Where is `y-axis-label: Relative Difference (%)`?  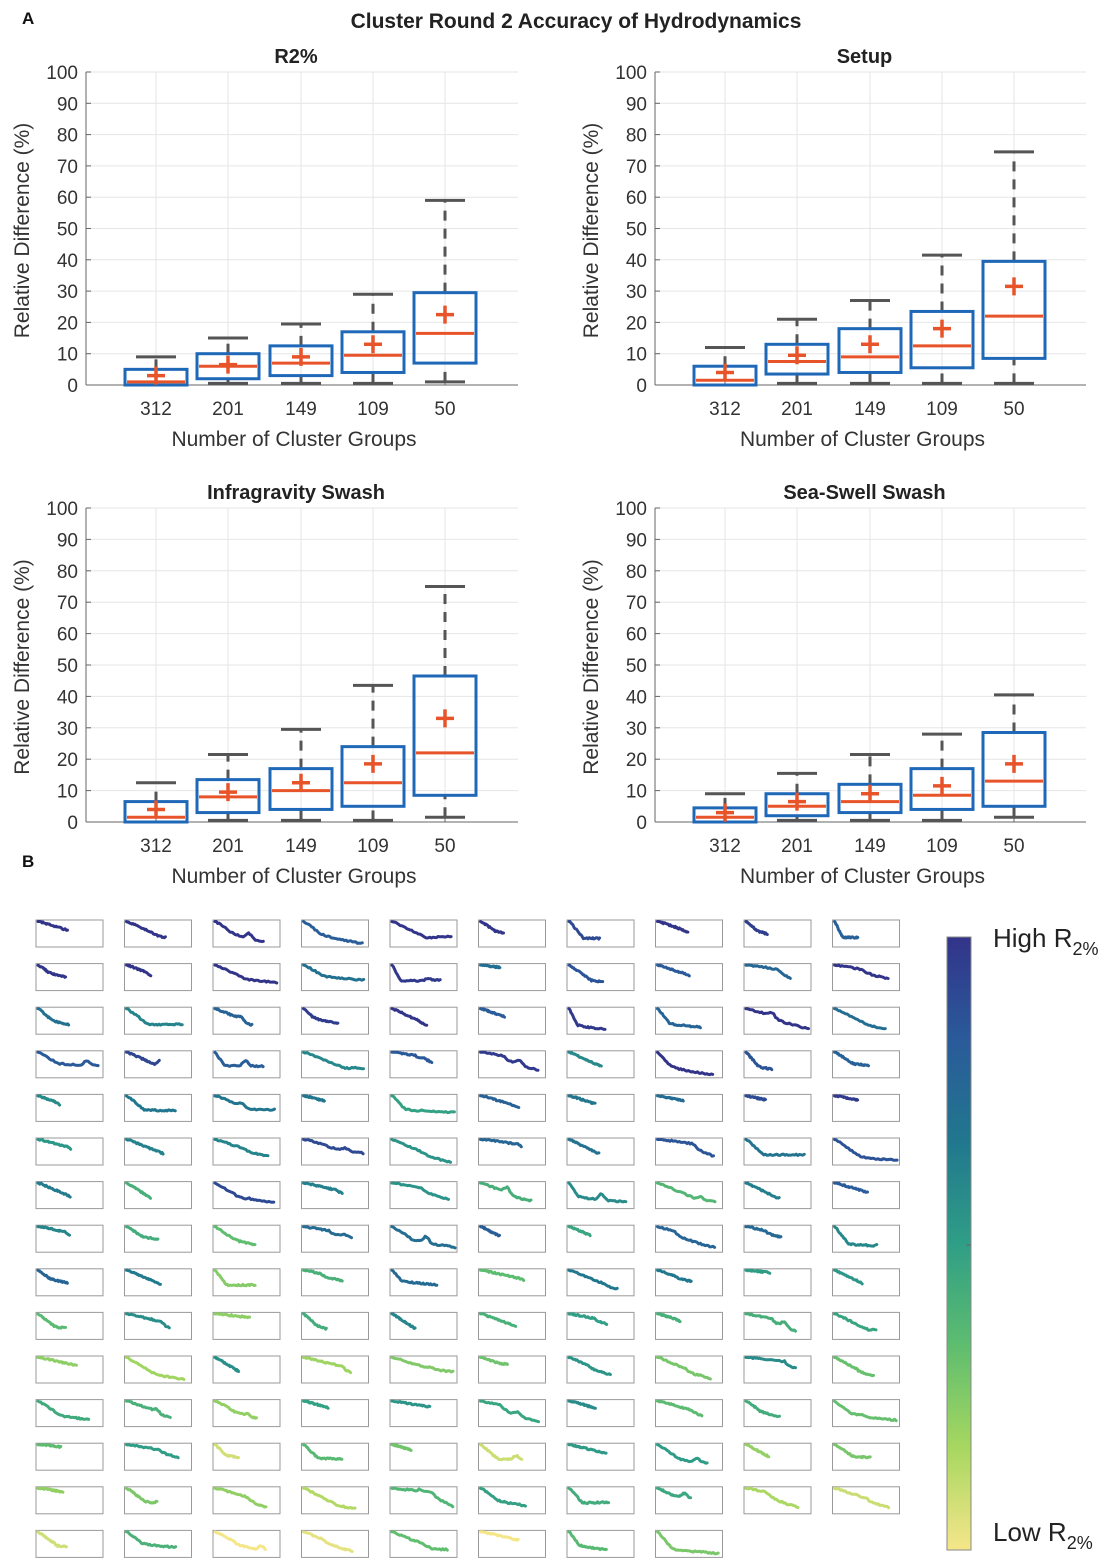 y-axis-label: Relative Difference (%) is located at coordinates (591, 231).